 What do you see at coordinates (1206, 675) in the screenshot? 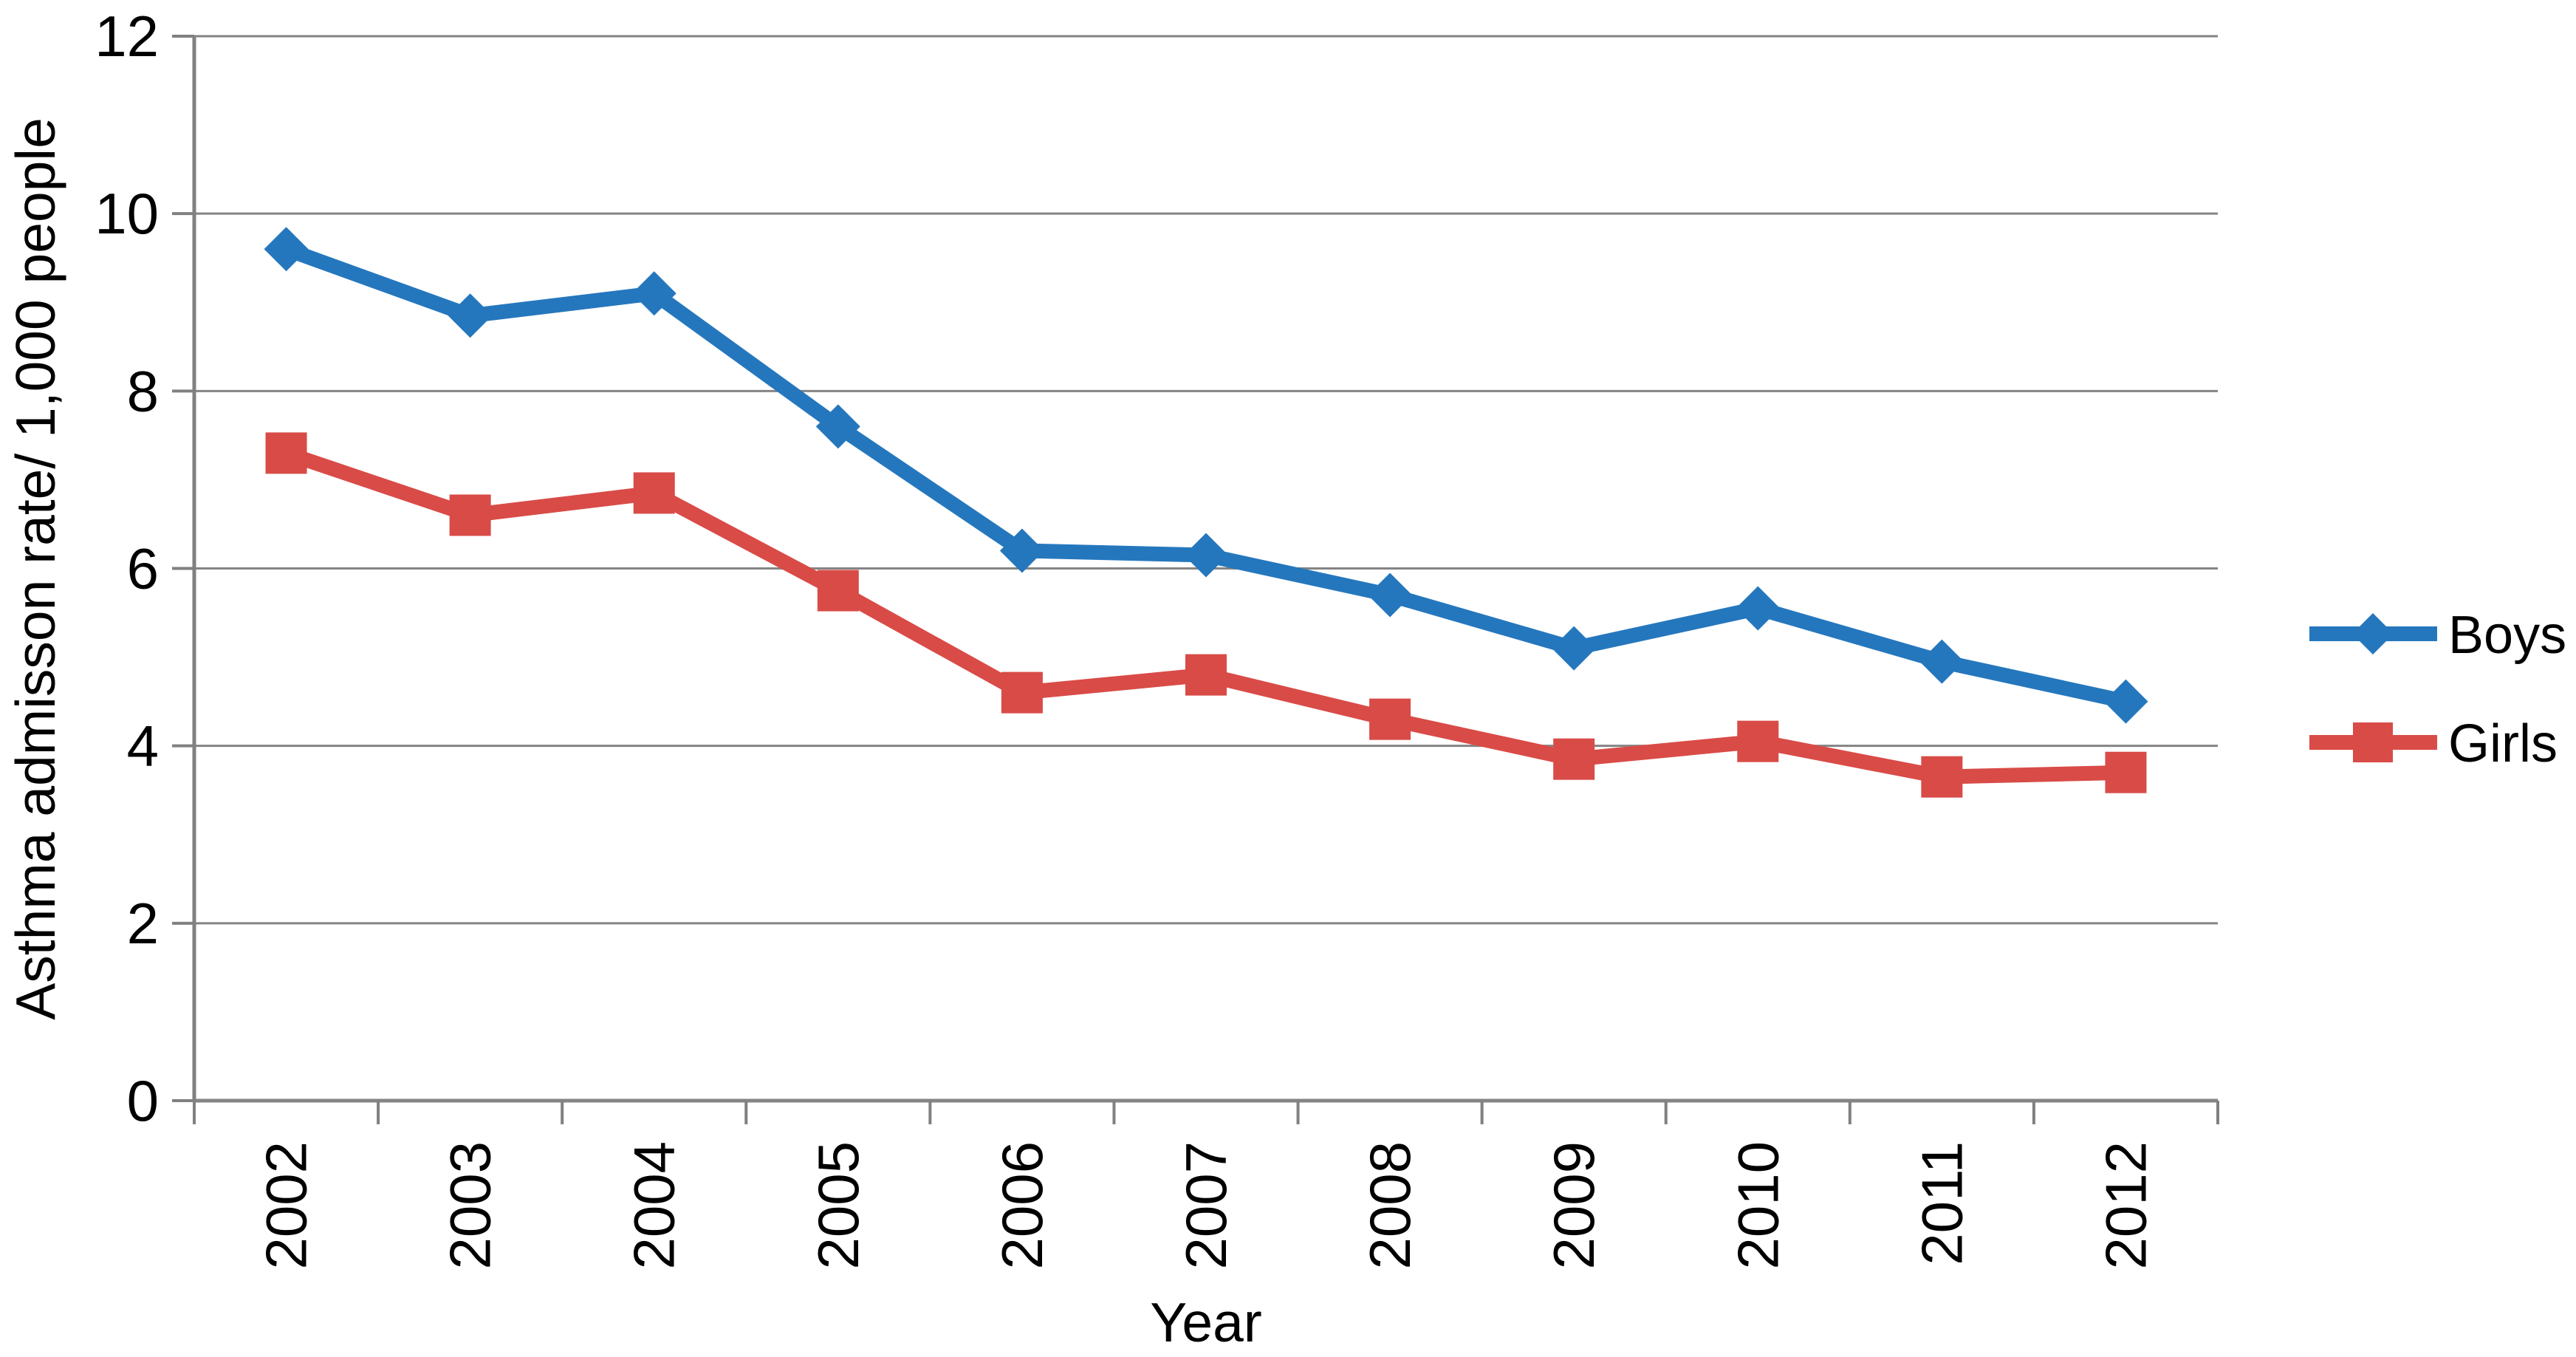
I see `data-point-girls-2007` at bounding box center [1206, 675].